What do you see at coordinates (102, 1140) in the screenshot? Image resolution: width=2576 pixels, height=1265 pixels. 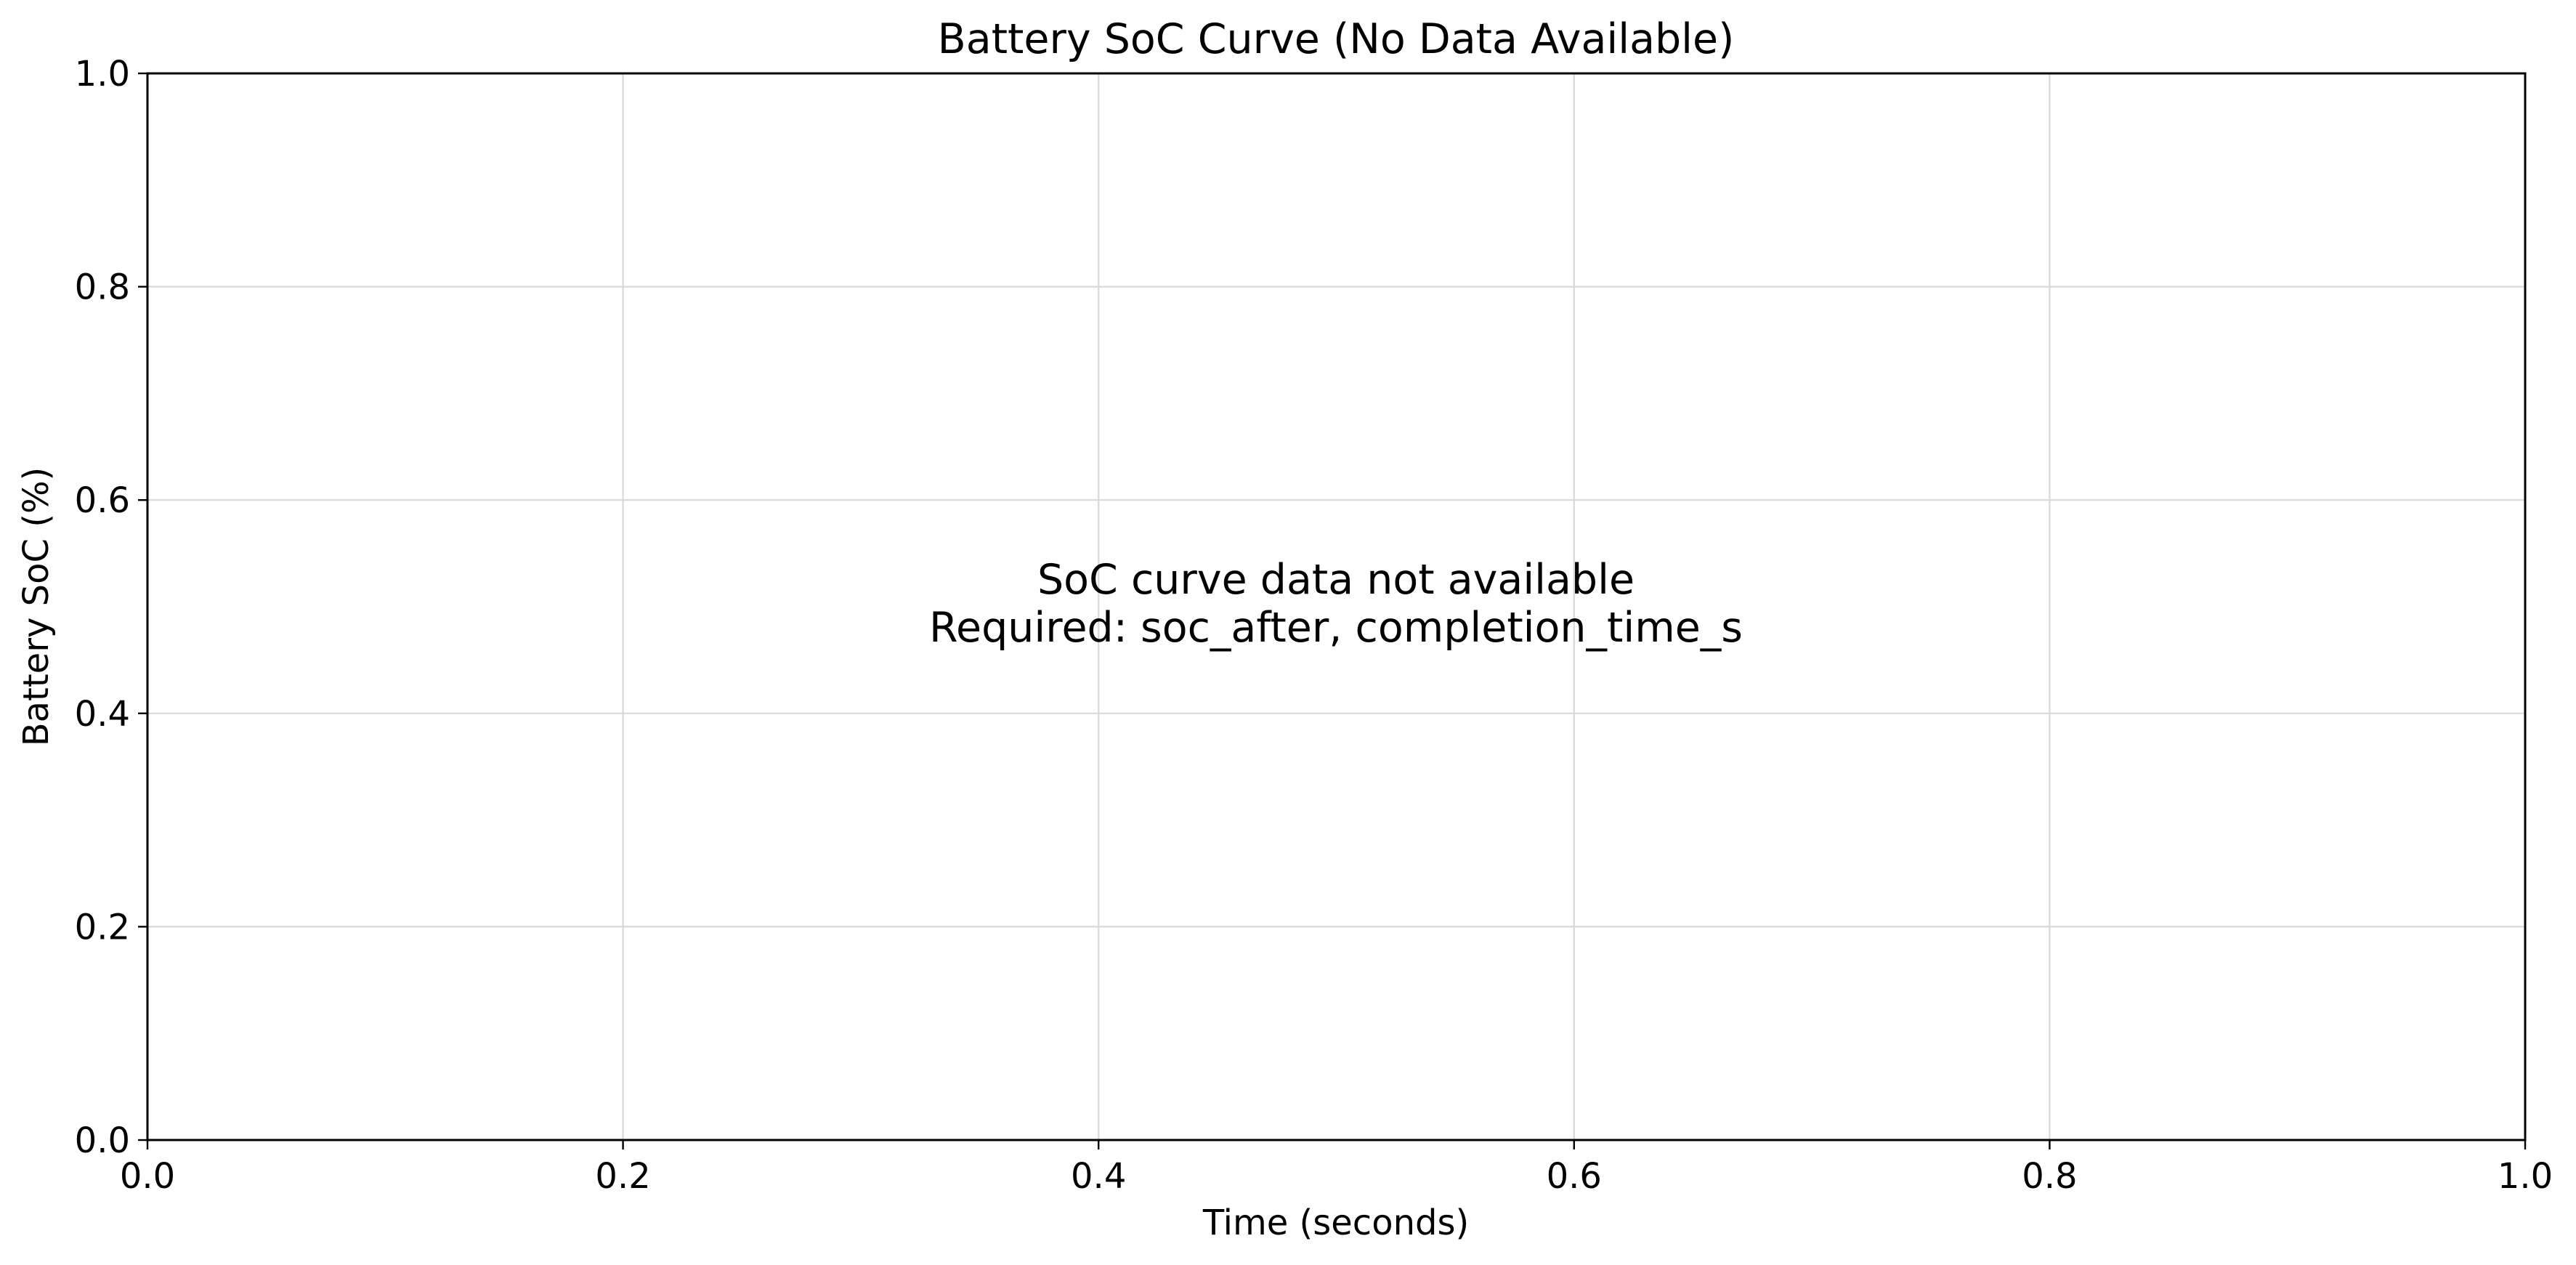 I see `y-tick-label: 0.0` at bounding box center [102, 1140].